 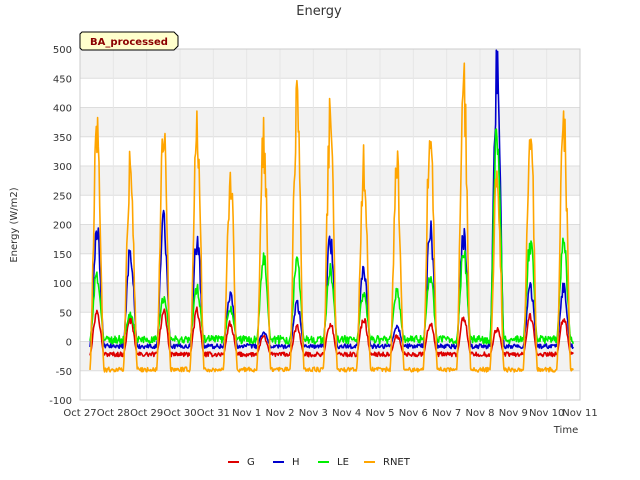 What do you see at coordinates (146, 413) in the screenshot?
I see `x-tick-label: Oct 29` at bounding box center [146, 413].